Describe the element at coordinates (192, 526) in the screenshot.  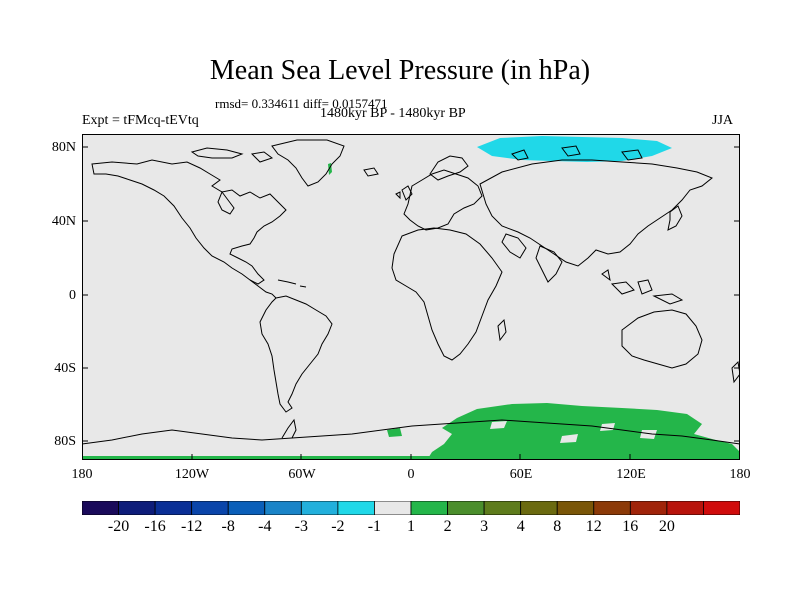
I see `colorbar-label-2: -12` at that location.